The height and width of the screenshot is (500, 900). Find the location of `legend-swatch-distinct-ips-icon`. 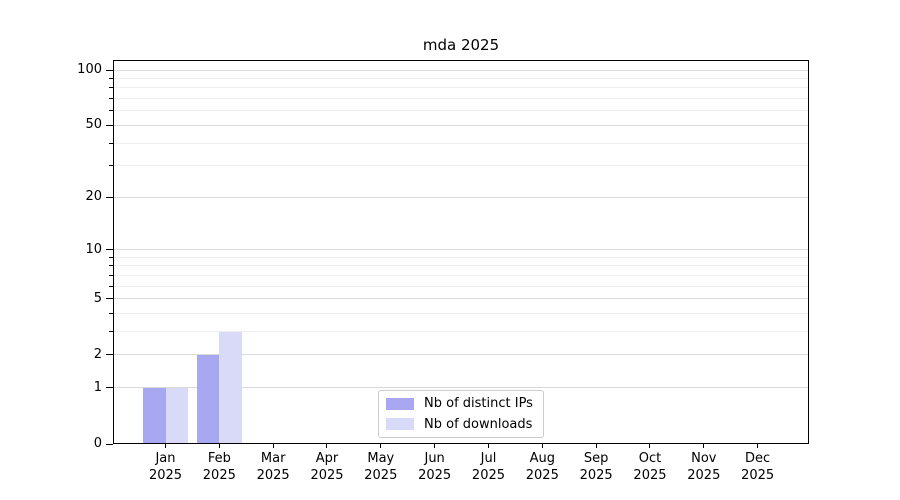

legend-swatch-distinct-ips-icon is located at coordinates (400, 403).